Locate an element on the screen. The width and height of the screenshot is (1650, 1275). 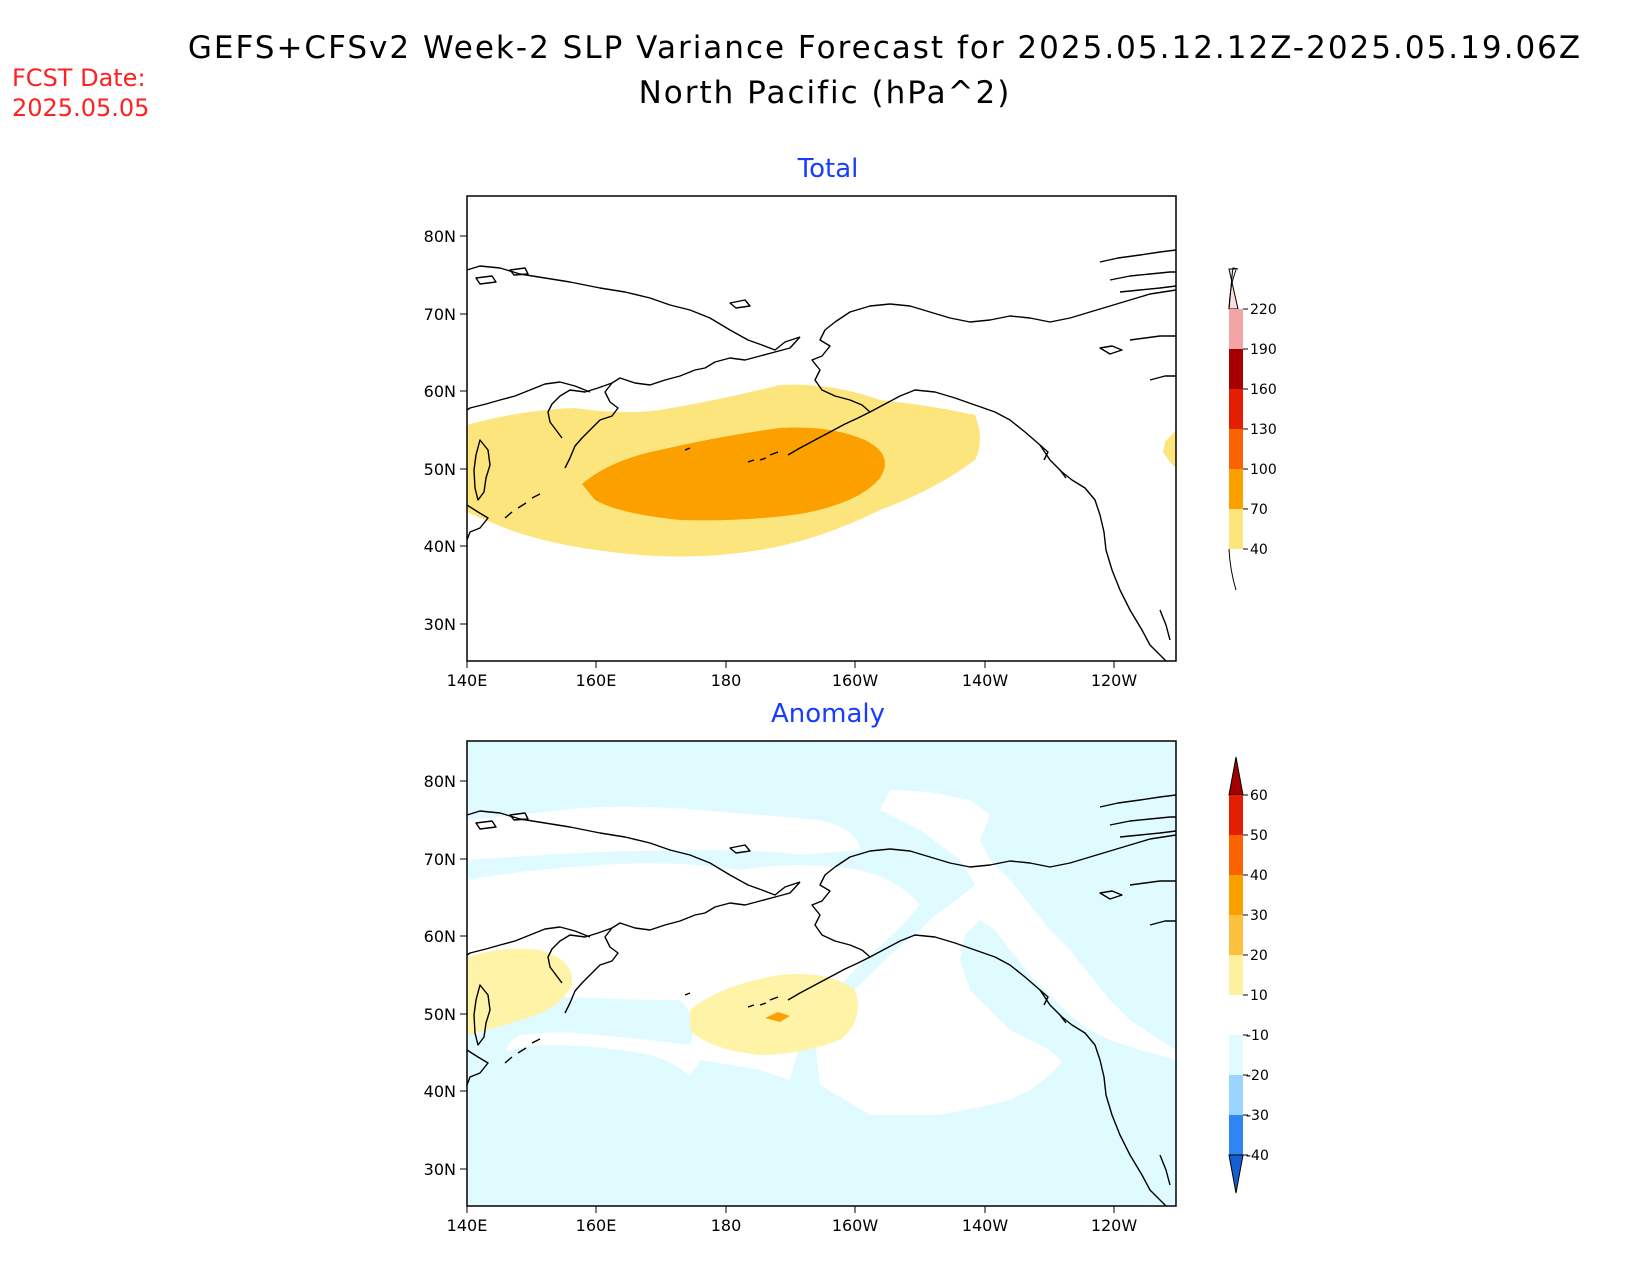
total-contour-40-east is located at coordinates (1169, 449).